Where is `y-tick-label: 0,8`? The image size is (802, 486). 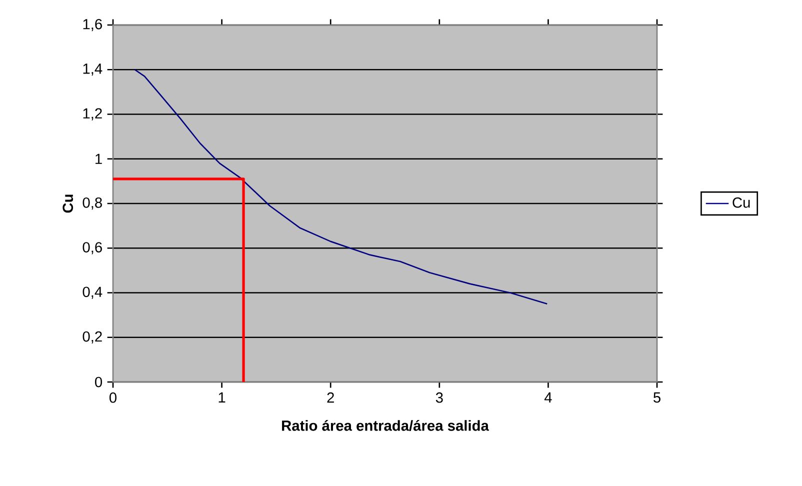
y-tick-label: 0,8 is located at coordinates (92, 203).